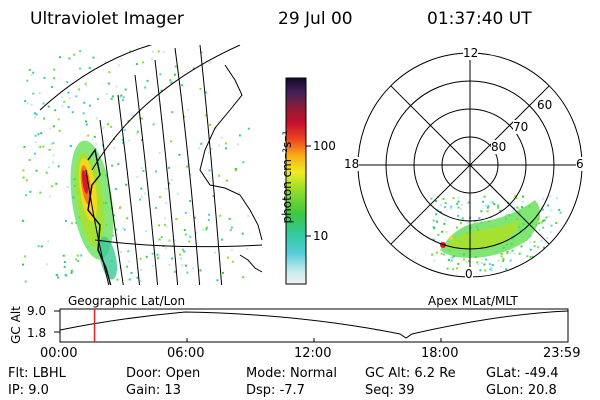  I want to click on mlt-label-6: 6, so click(580, 164).